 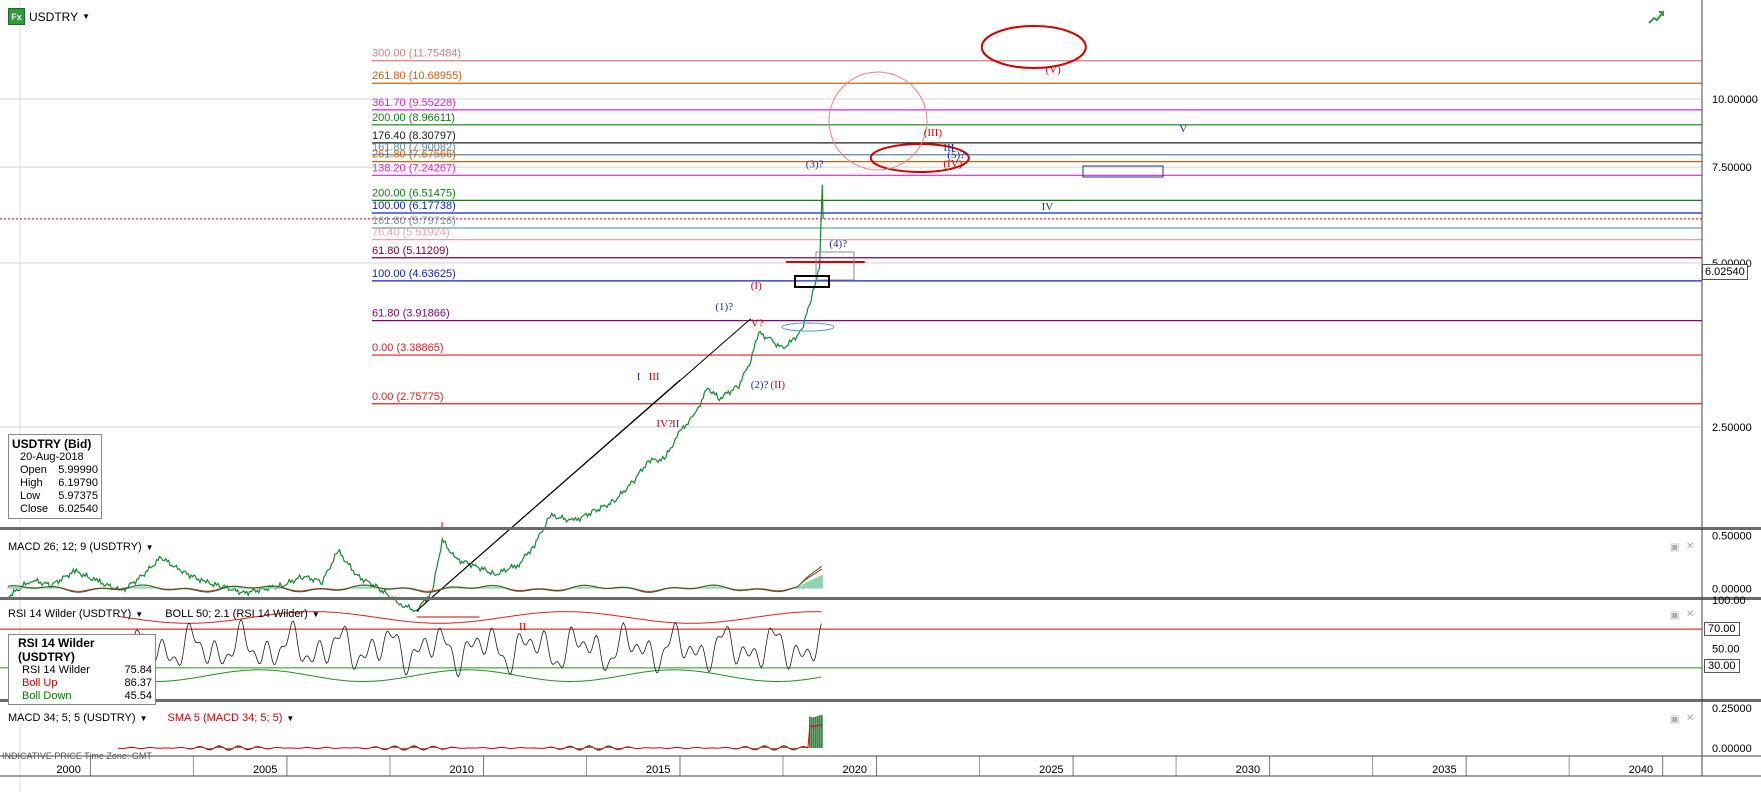 What do you see at coordinates (68, 770) in the screenshot?
I see `x-tick-label: 2000` at bounding box center [68, 770].